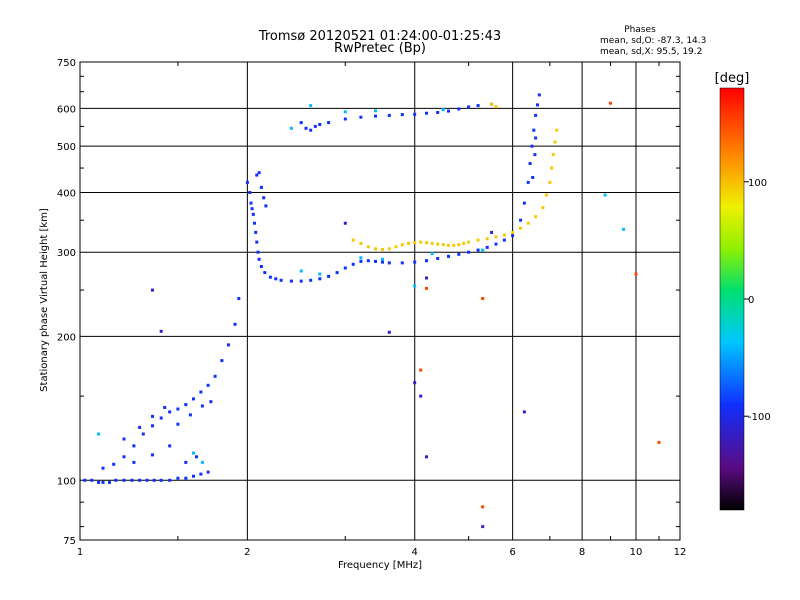 This screenshot has width=800, height=600. Describe the element at coordinates (80, 552) in the screenshot. I see `x-tick-label: 1` at that location.